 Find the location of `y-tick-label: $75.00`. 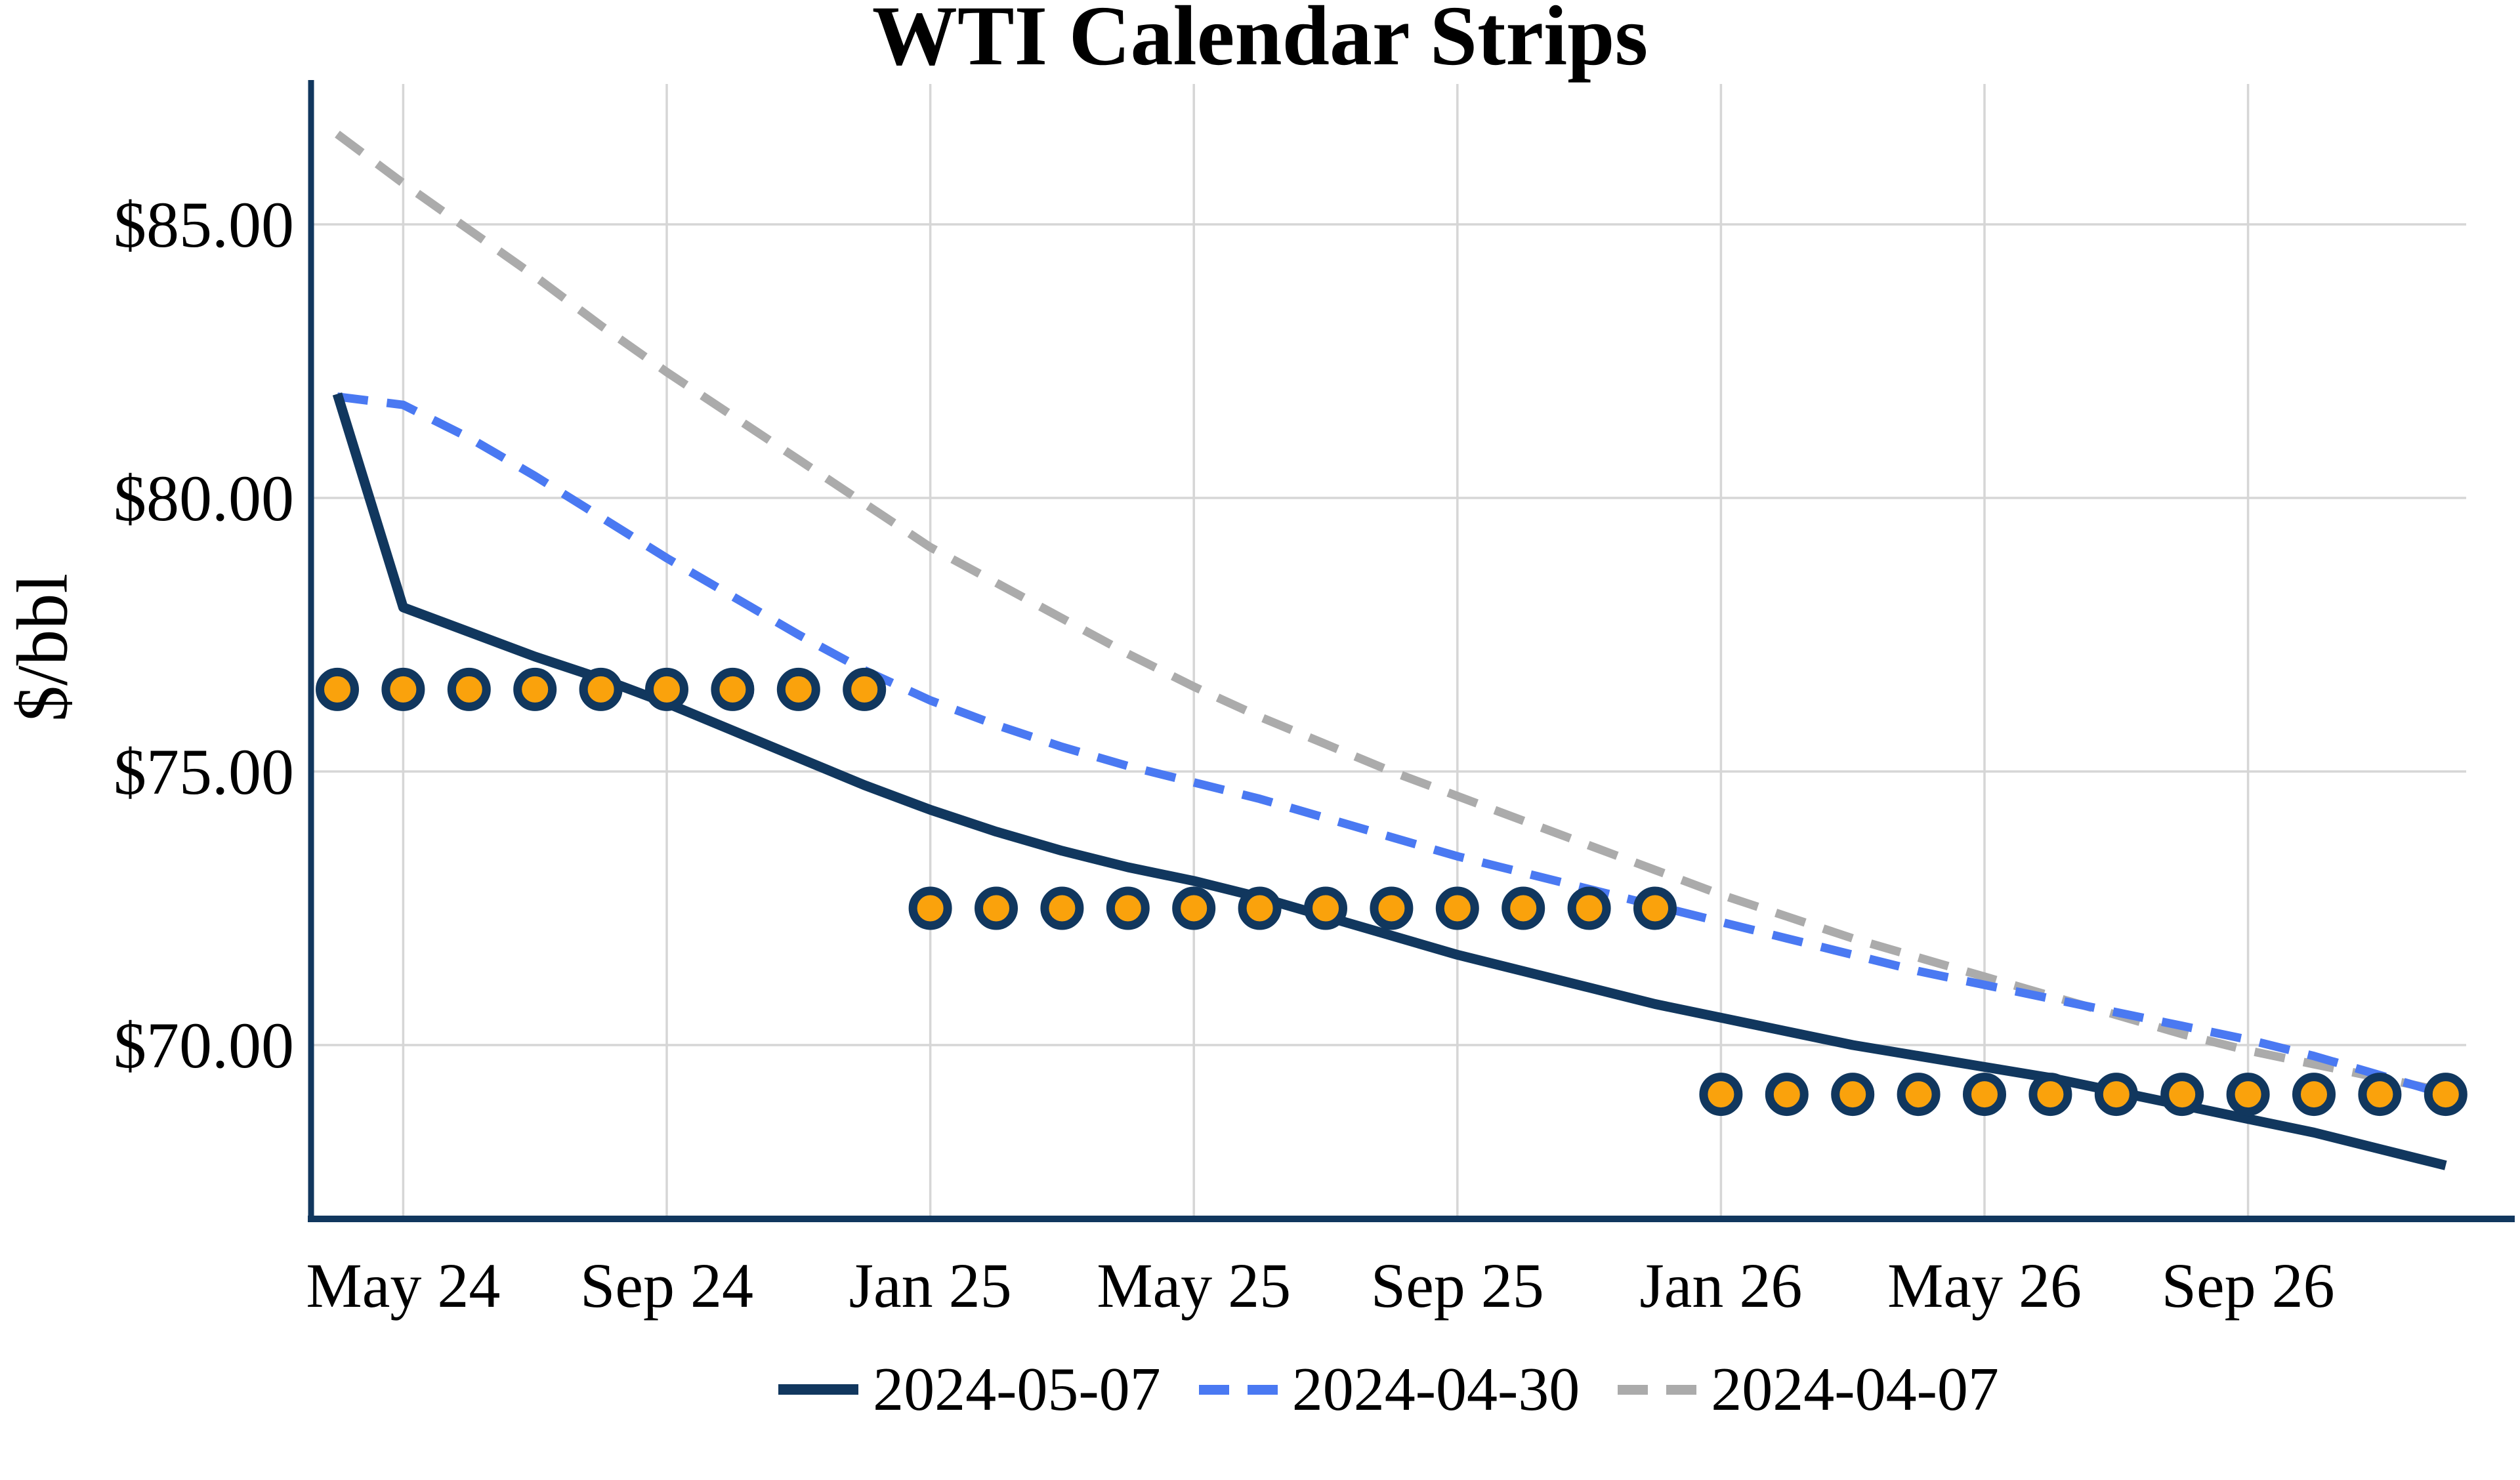

y-tick-label: $75.00 is located at coordinates (204, 771).